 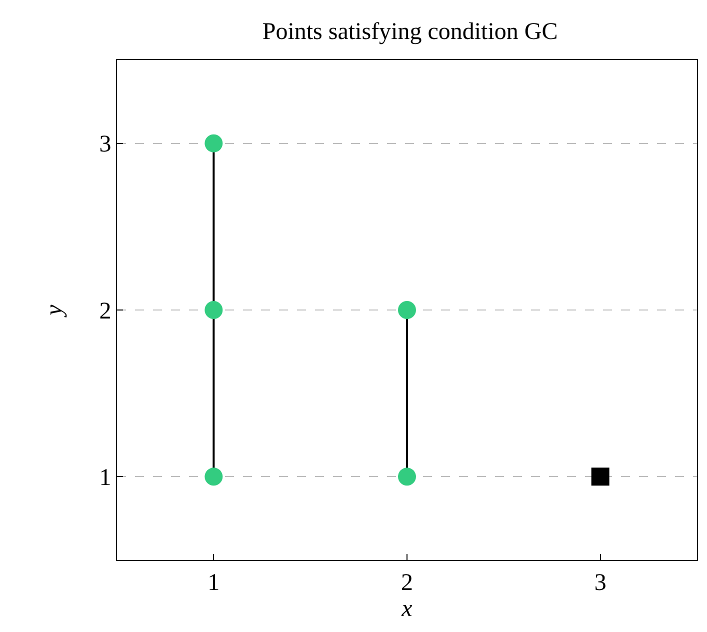 I want to click on x-tick-label: 3, so click(x=600, y=583).